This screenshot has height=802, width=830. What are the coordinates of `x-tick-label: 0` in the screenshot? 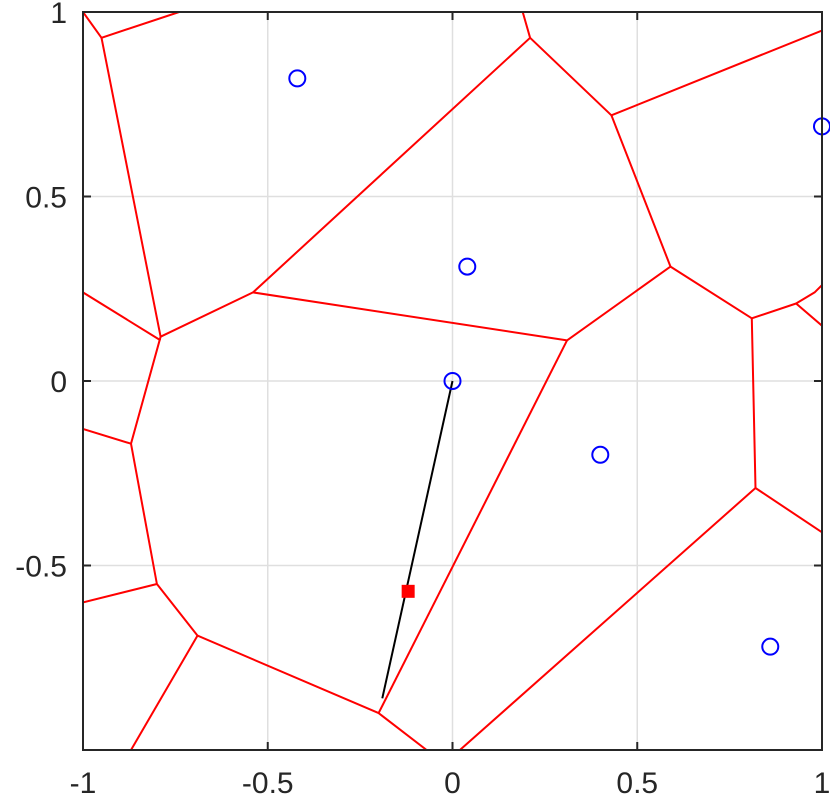 It's located at (452, 783).